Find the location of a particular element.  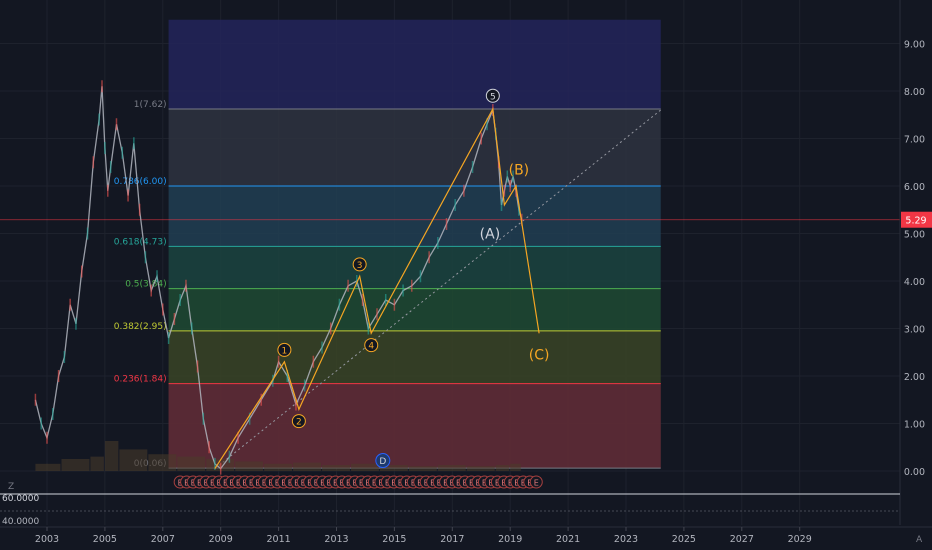

wave-label-text: 4 is located at coordinates (371, 347).